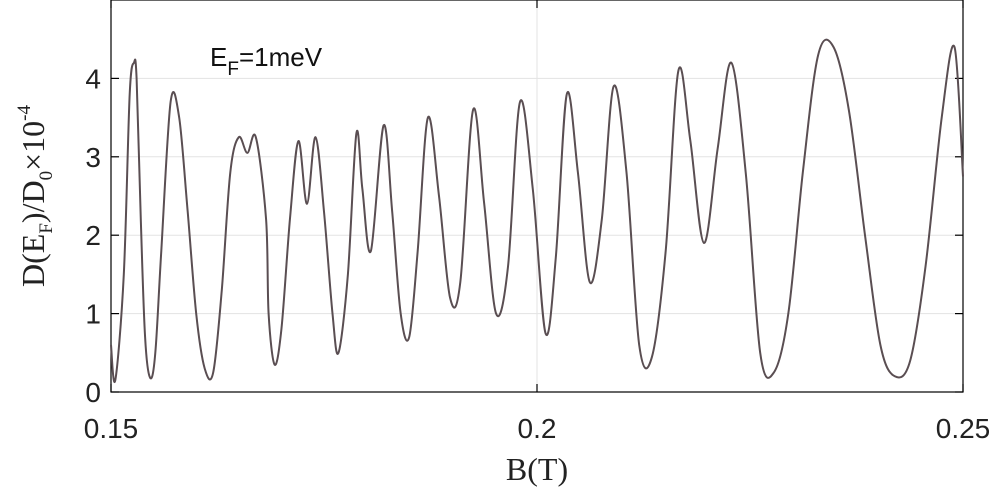 This screenshot has height=492, width=997. What do you see at coordinates (537, 469) in the screenshot?
I see `x-axis-label: B(T)` at bounding box center [537, 469].